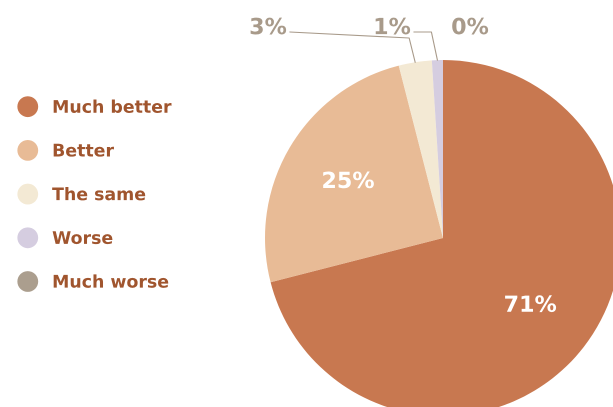 The image size is (613, 407). What do you see at coordinates (348, 179) in the screenshot?
I see `data-label: 25%` at bounding box center [348, 179].